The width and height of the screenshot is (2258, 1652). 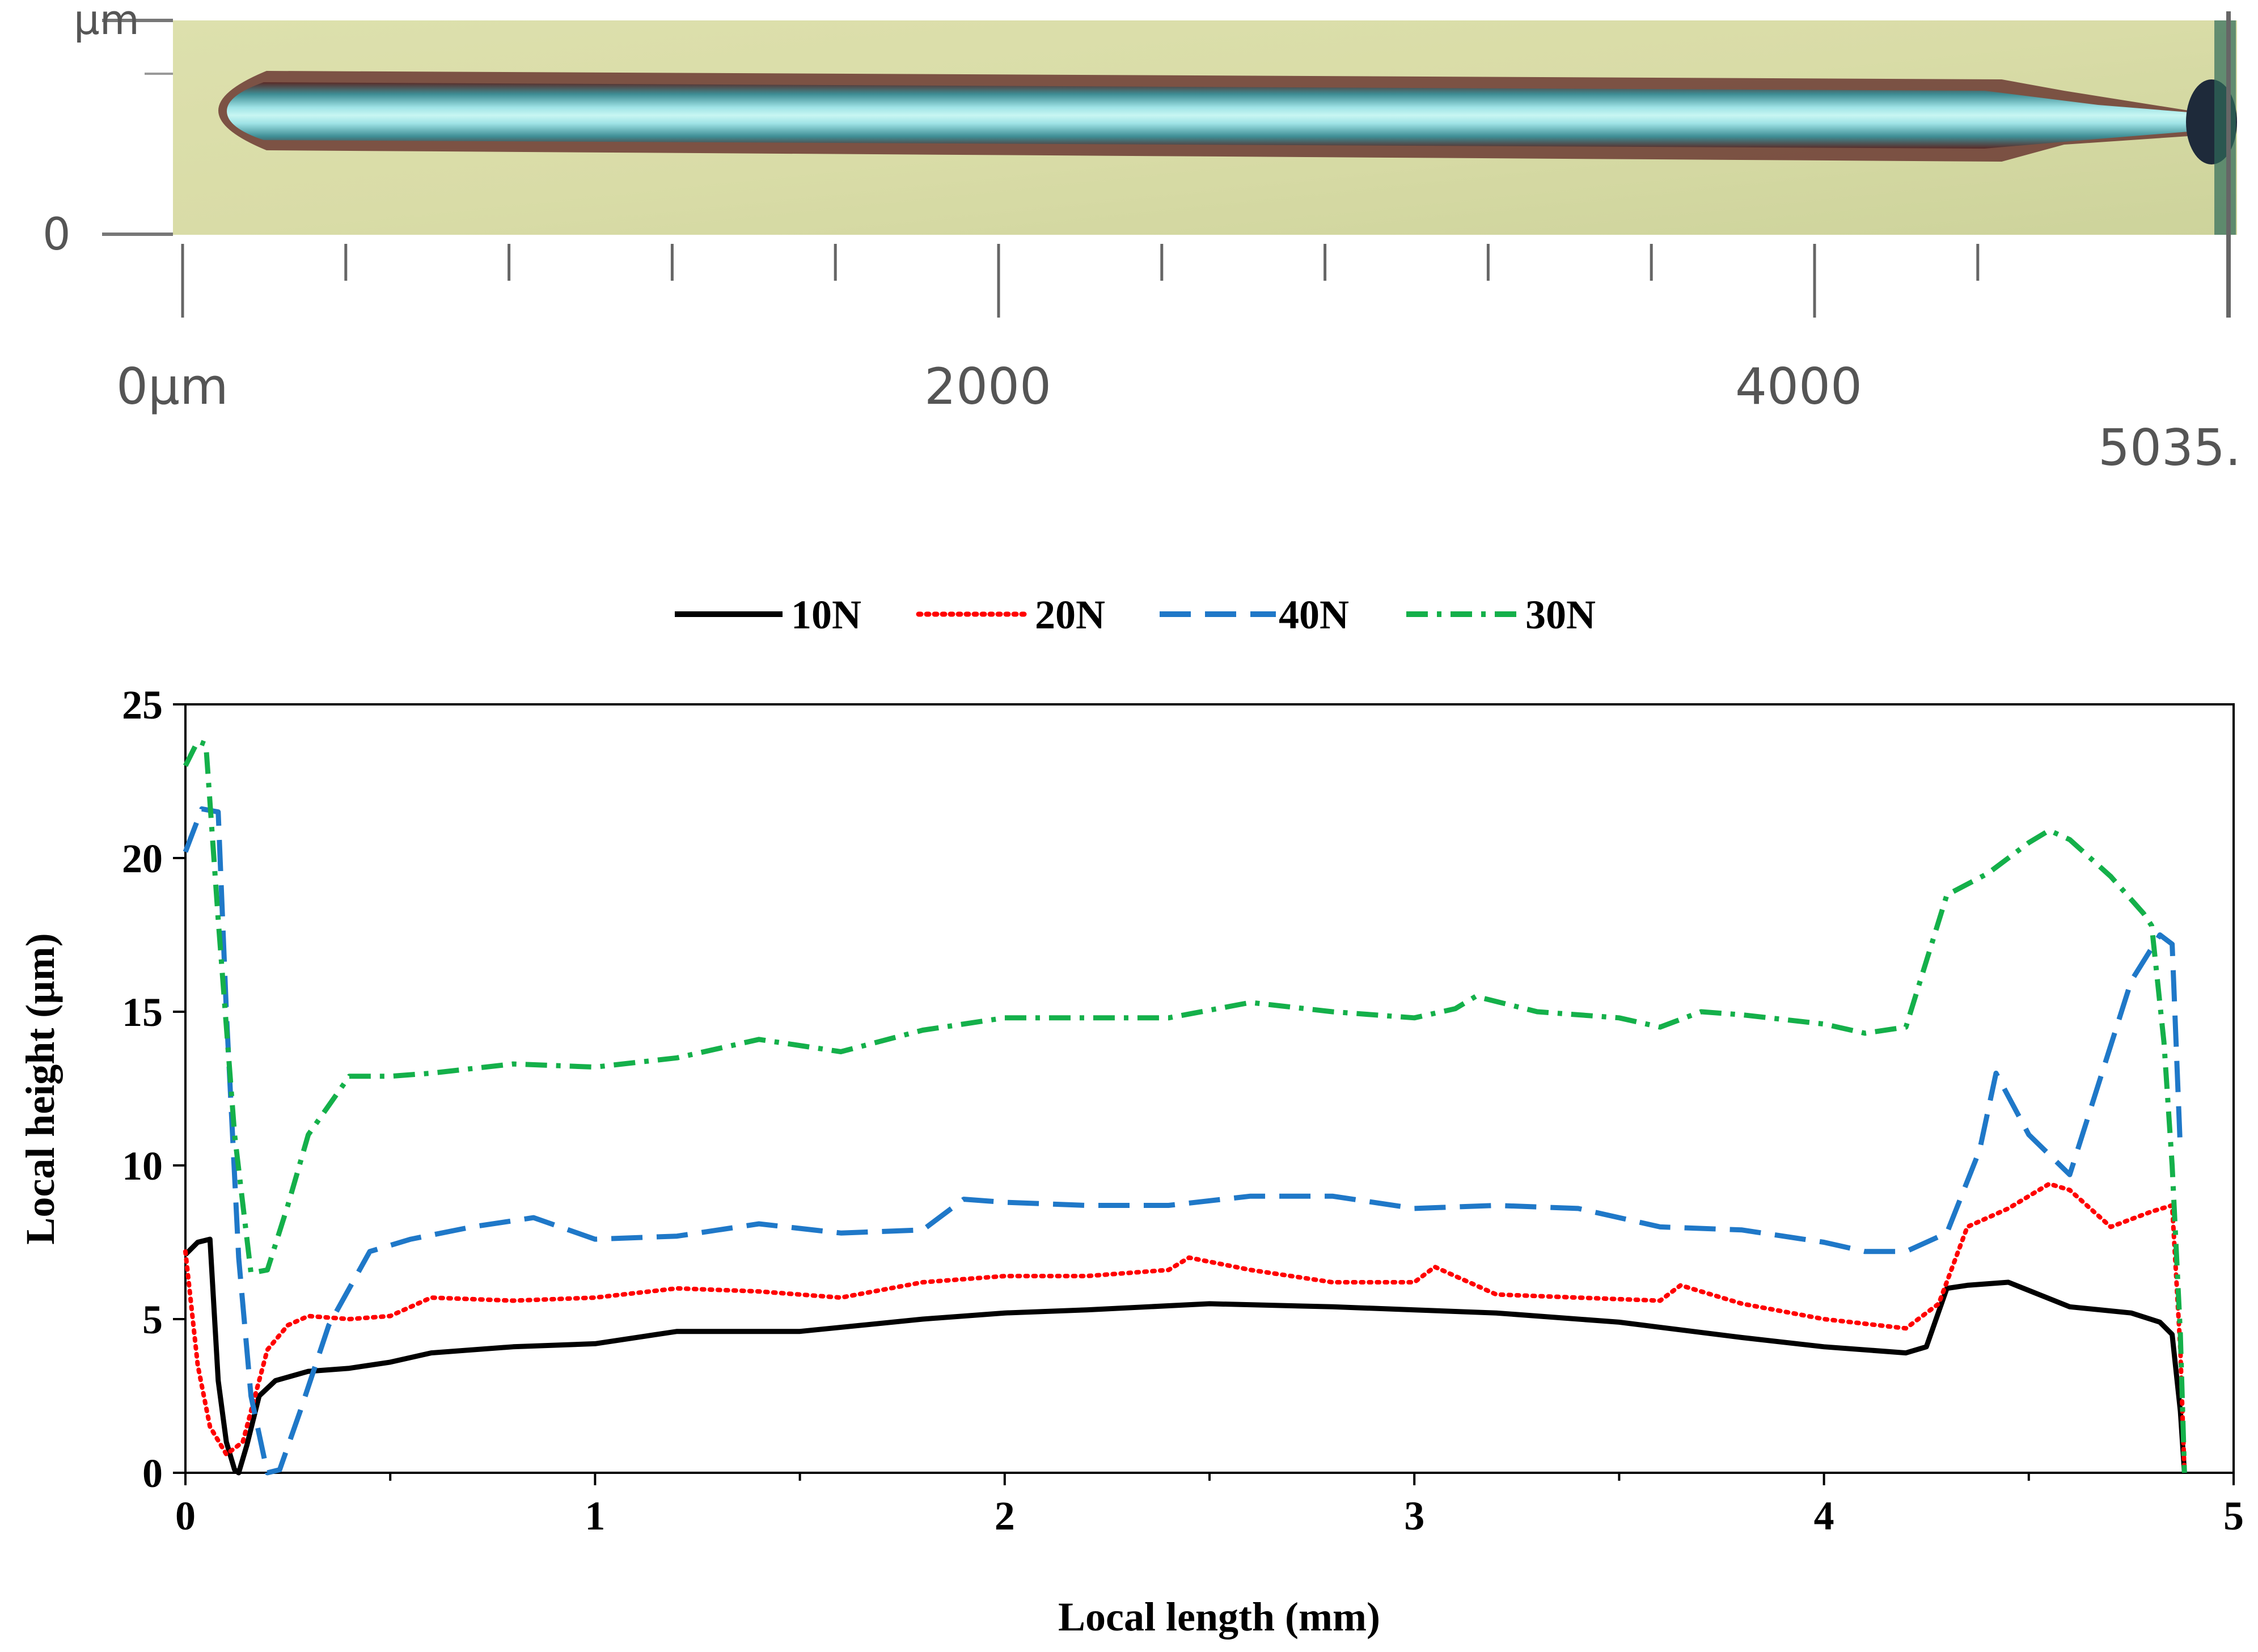 What do you see at coordinates (185, 1516) in the screenshot?
I see `x-tick-label: 0` at bounding box center [185, 1516].